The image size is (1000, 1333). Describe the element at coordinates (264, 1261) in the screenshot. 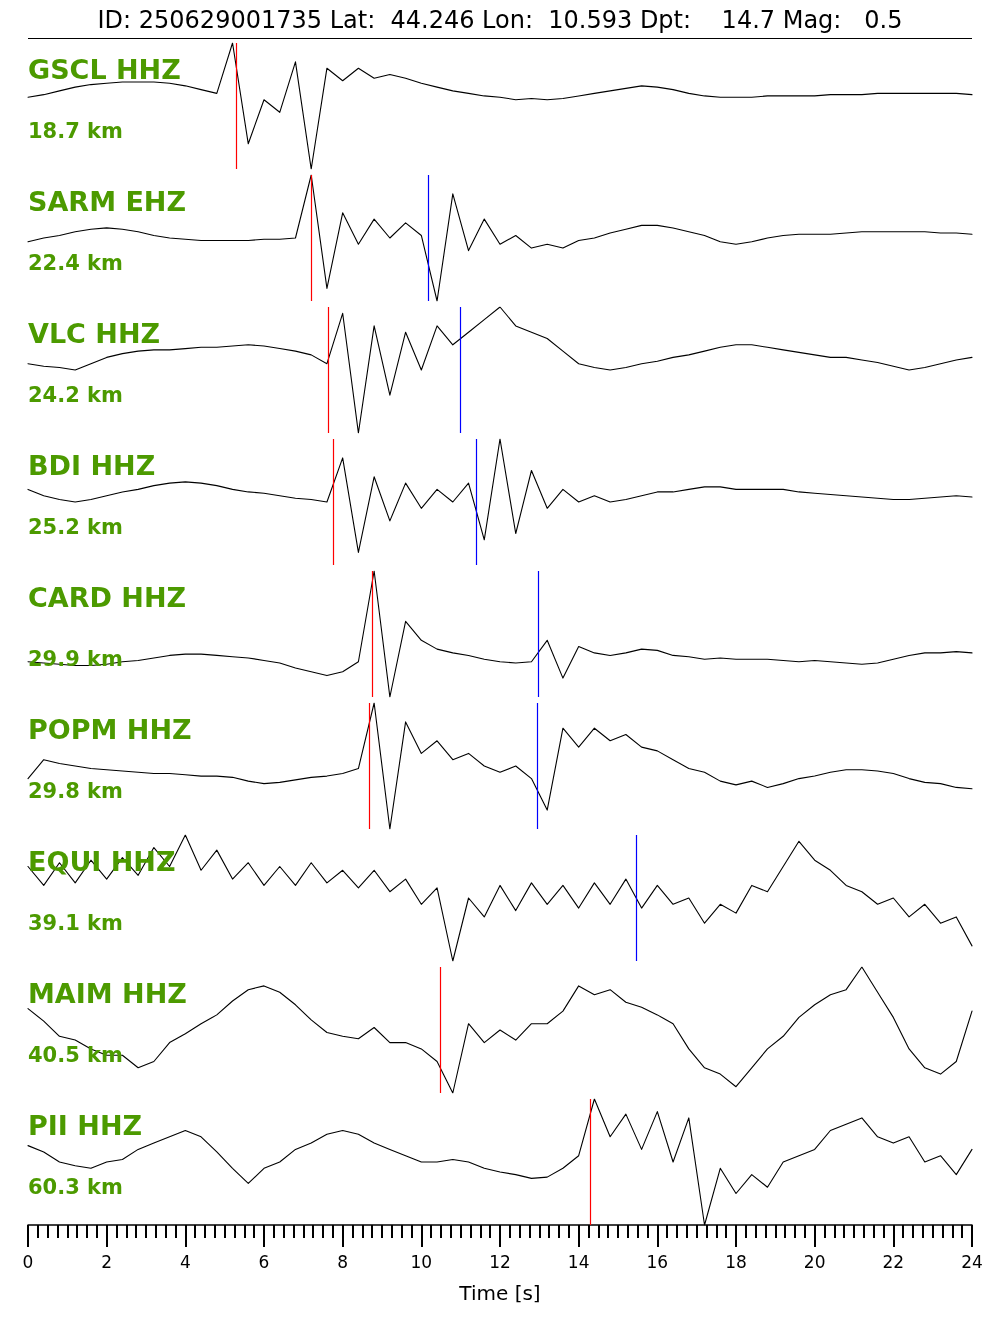

I see `x-tick-label: 6` at that location.